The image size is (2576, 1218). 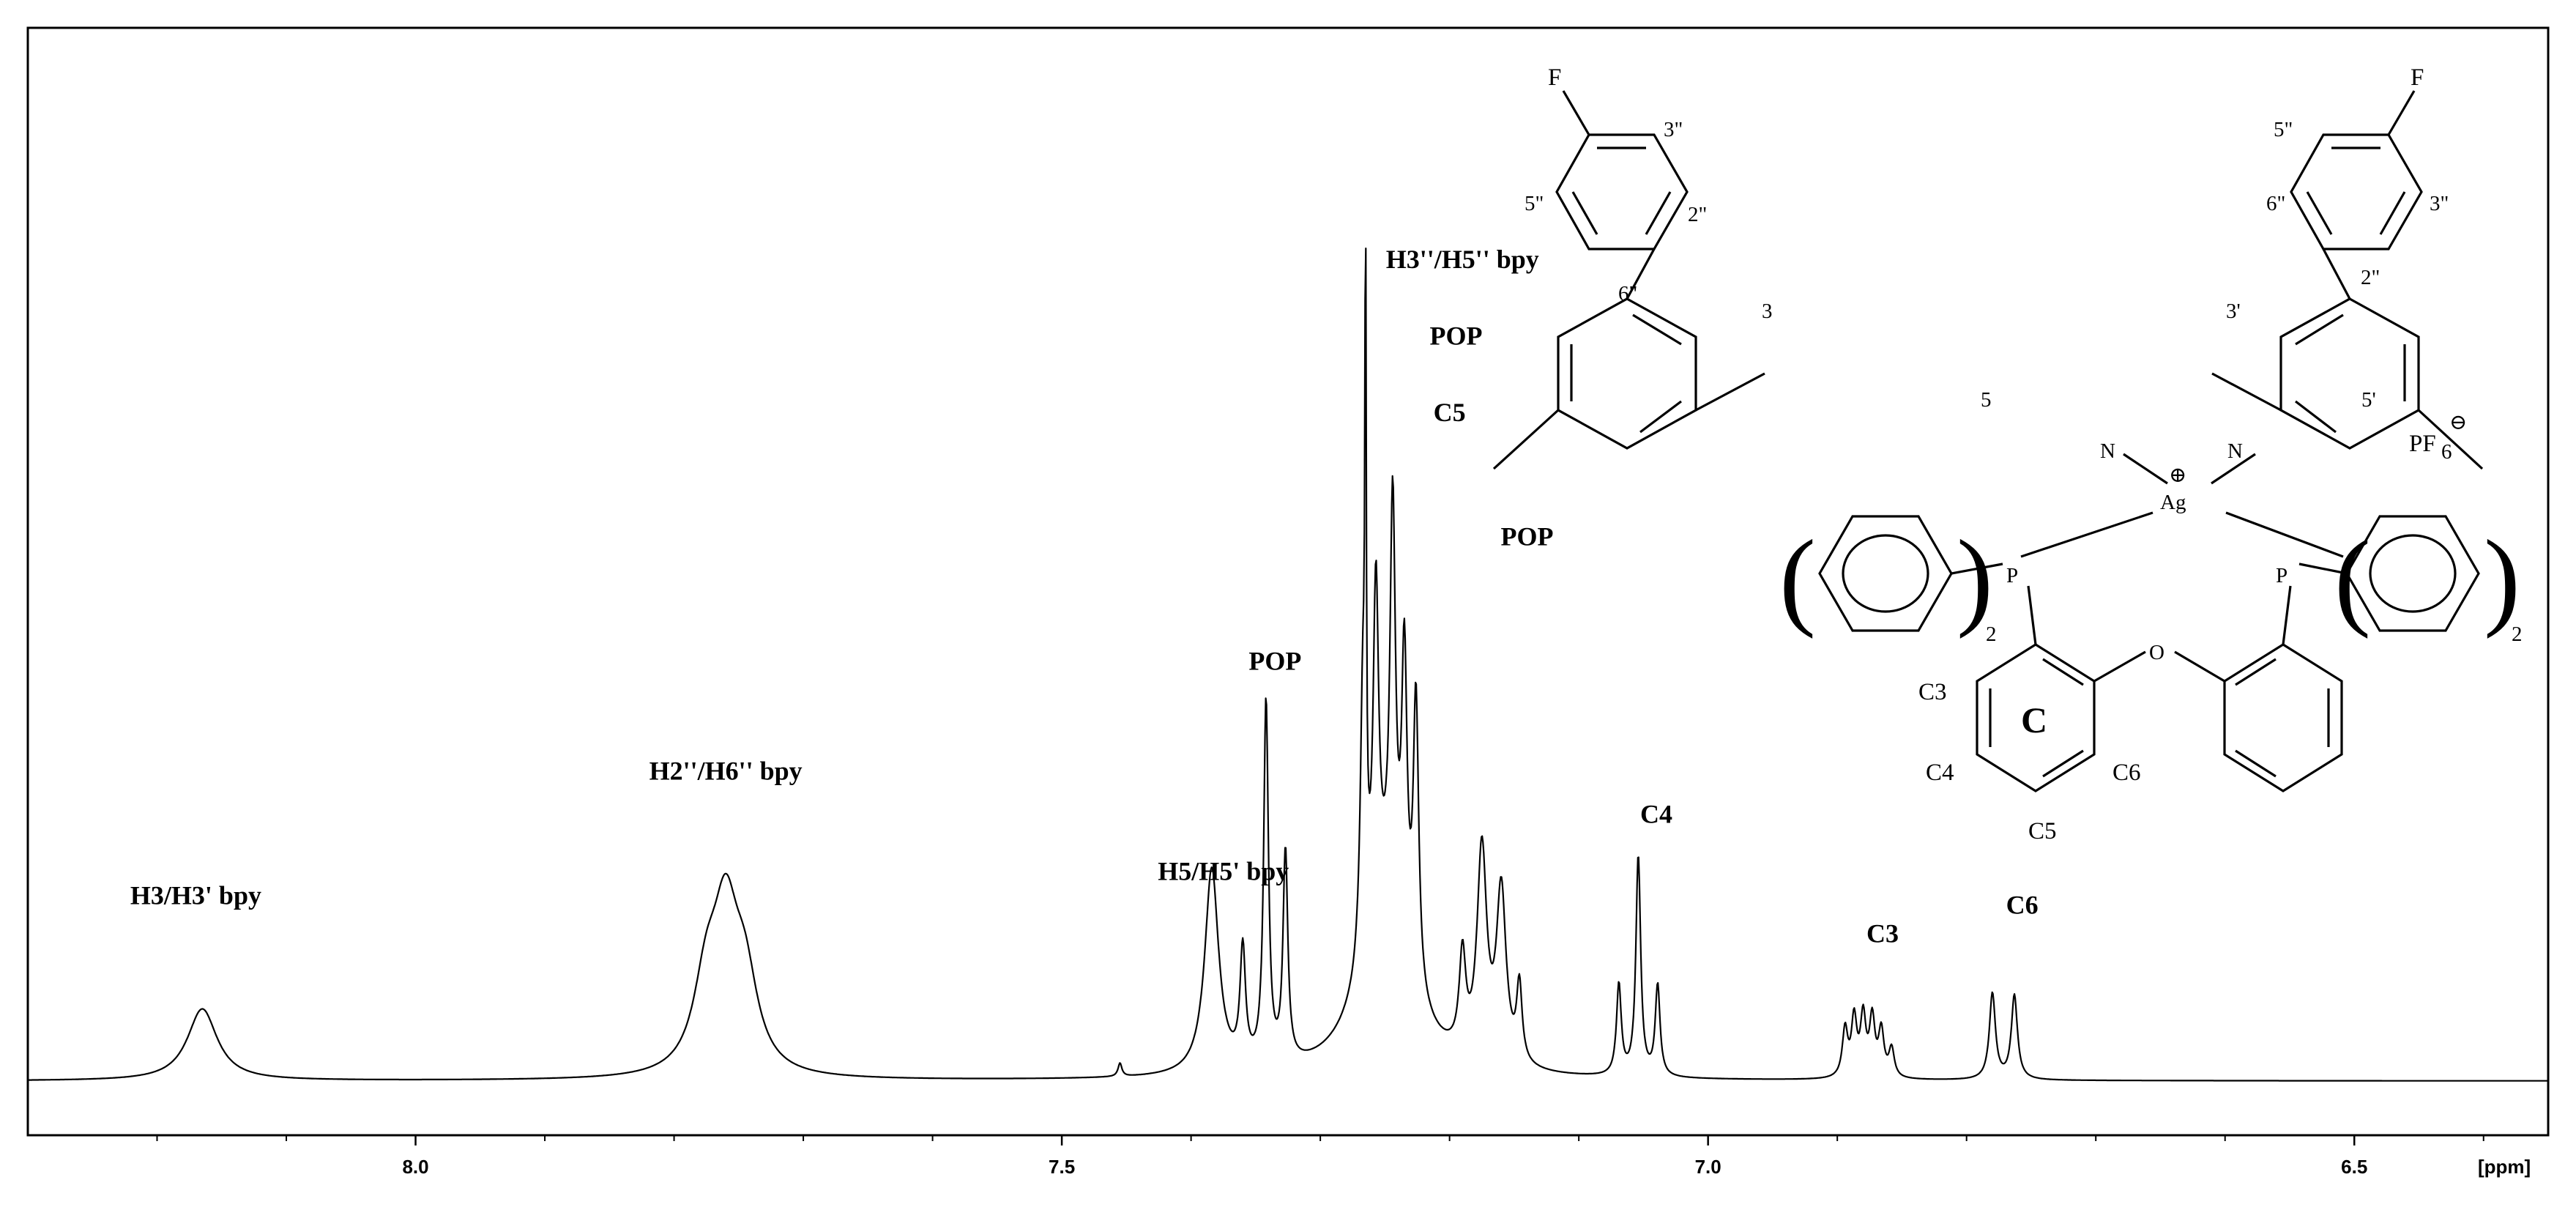 I want to click on ring-c-label: C, so click(x=2034, y=719).